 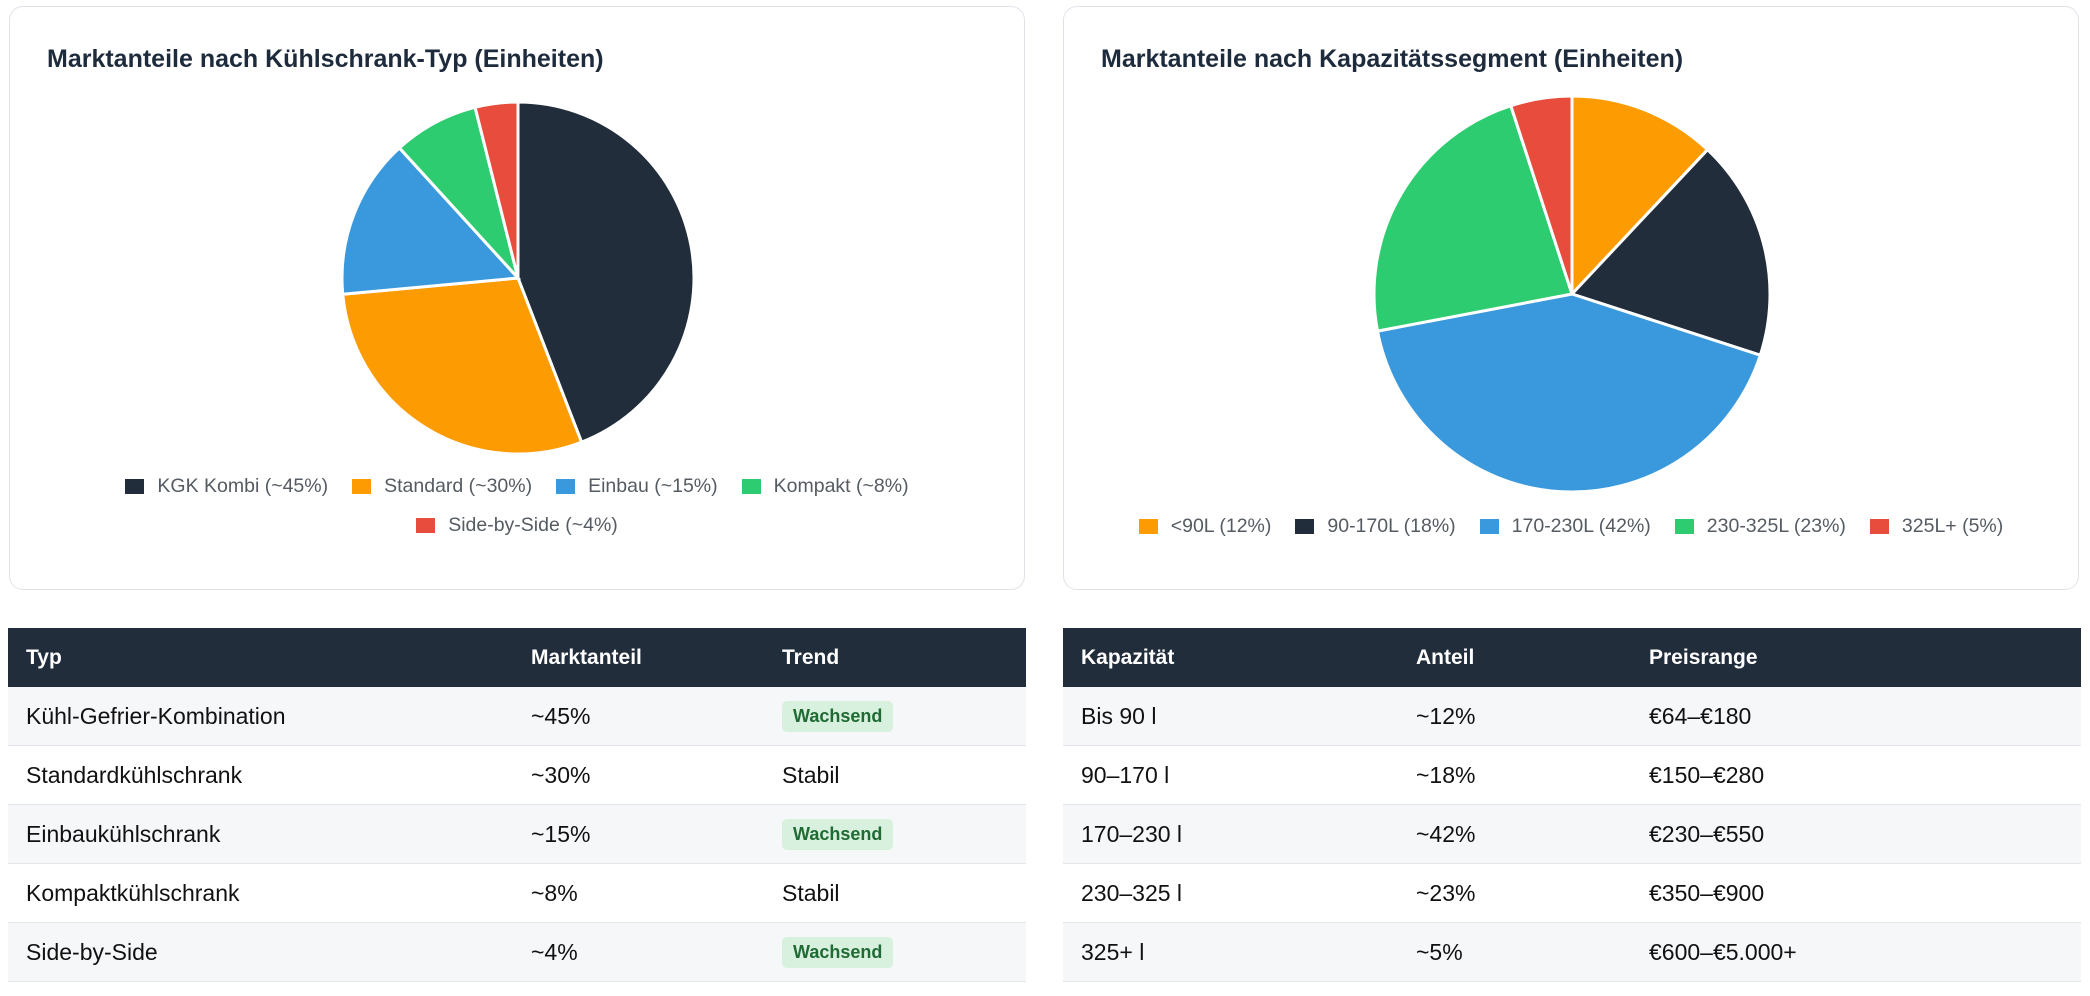 I want to click on legend-item: 325L+ (5%), so click(x=1936, y=526).